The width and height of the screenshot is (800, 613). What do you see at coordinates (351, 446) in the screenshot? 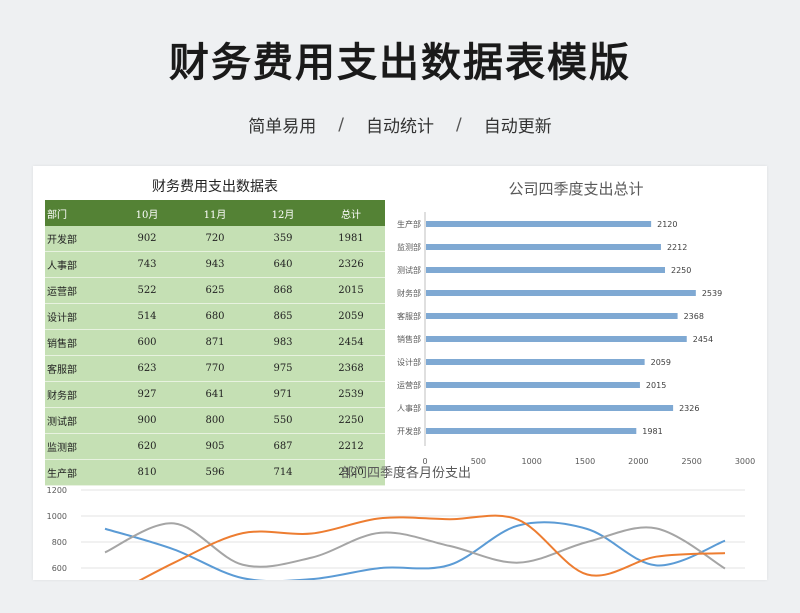
I see `value-cell: 2212` at bounding box center [351, 446].